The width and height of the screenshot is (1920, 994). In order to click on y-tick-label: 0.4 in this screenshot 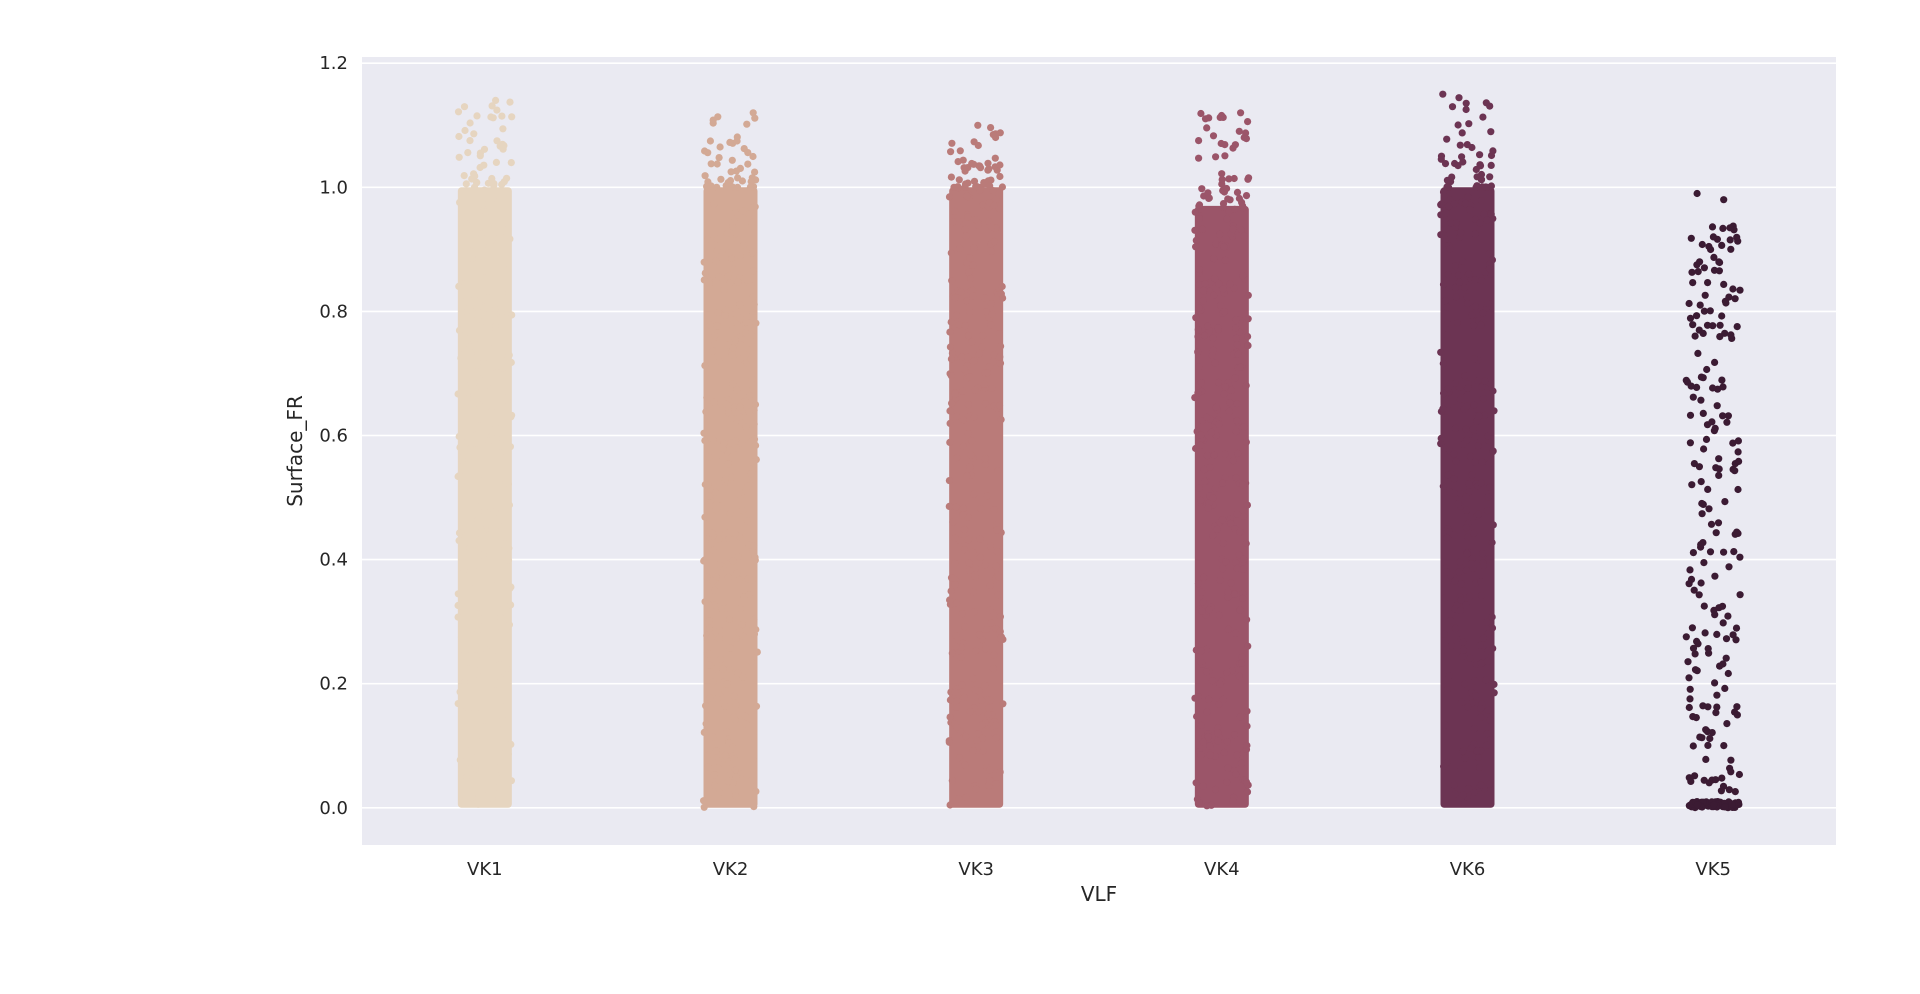, I will do `click(333, 560)`.